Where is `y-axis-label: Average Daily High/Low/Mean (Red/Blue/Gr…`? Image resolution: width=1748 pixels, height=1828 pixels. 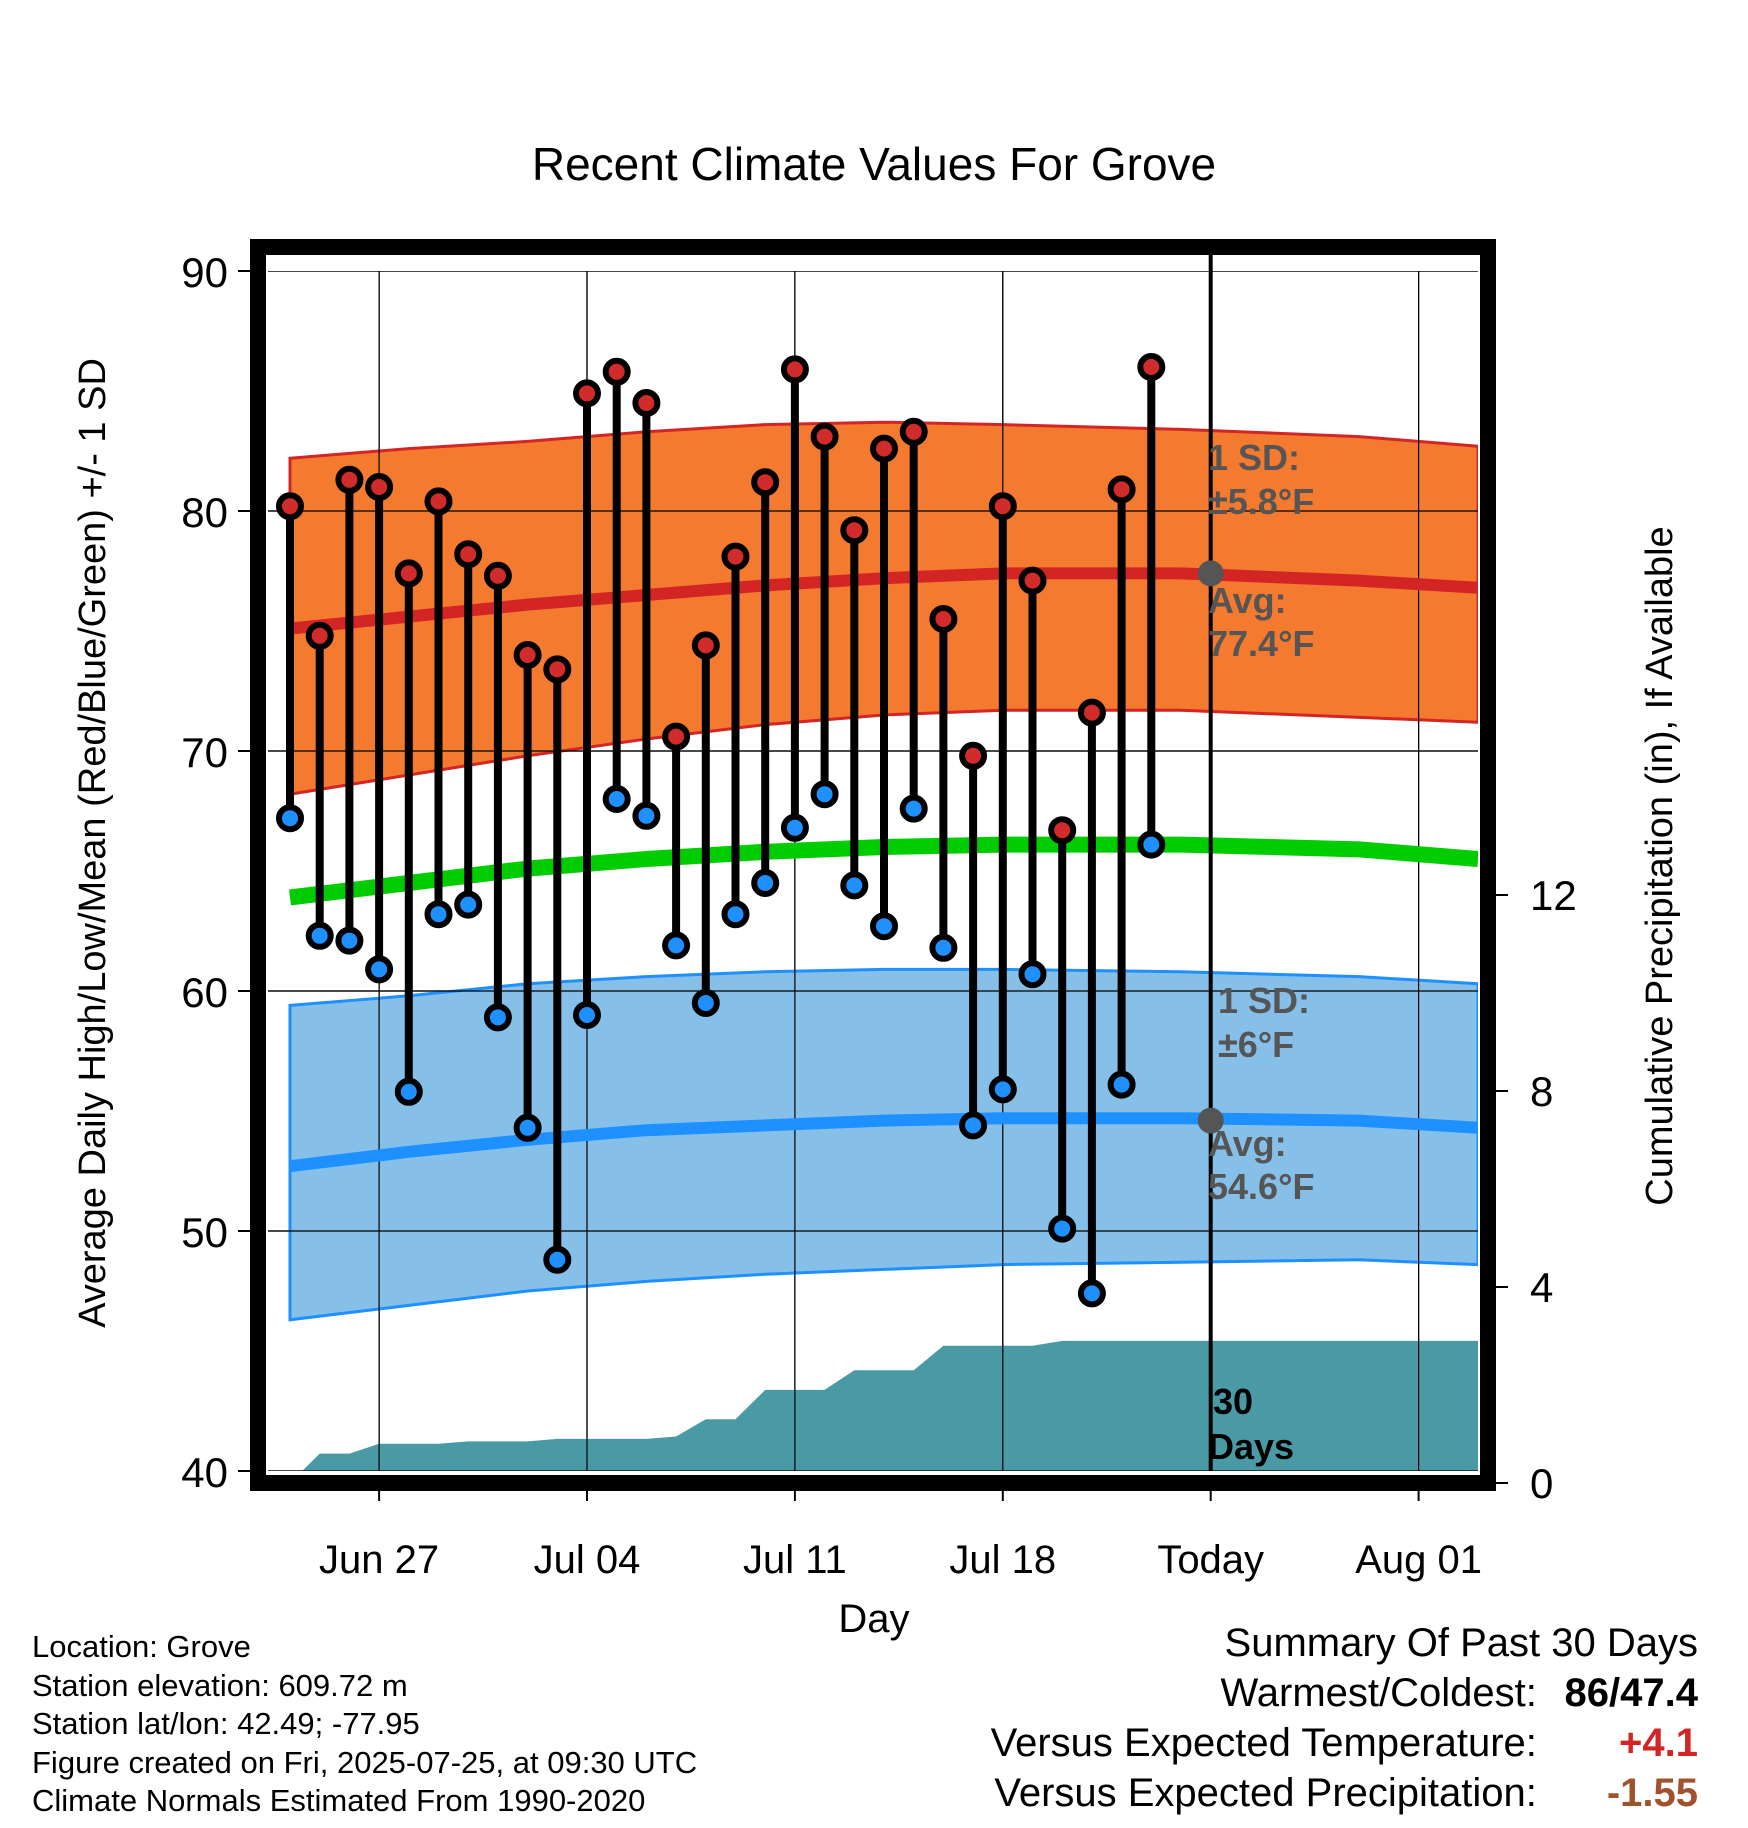
y-axis-label: Average Daily High/Low/Mean (Red/Blue/Gr… is located at coordinates (93, 843).